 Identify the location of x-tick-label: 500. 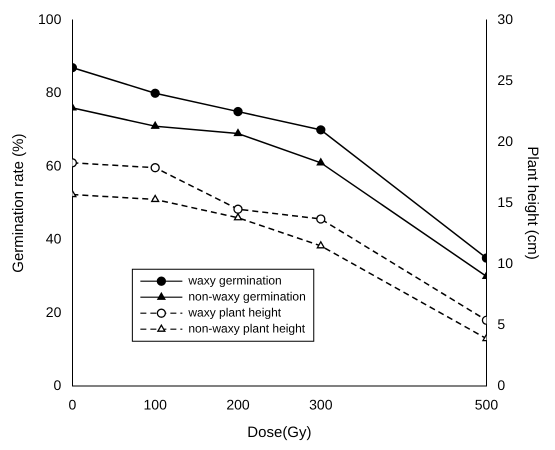
(486, 404).